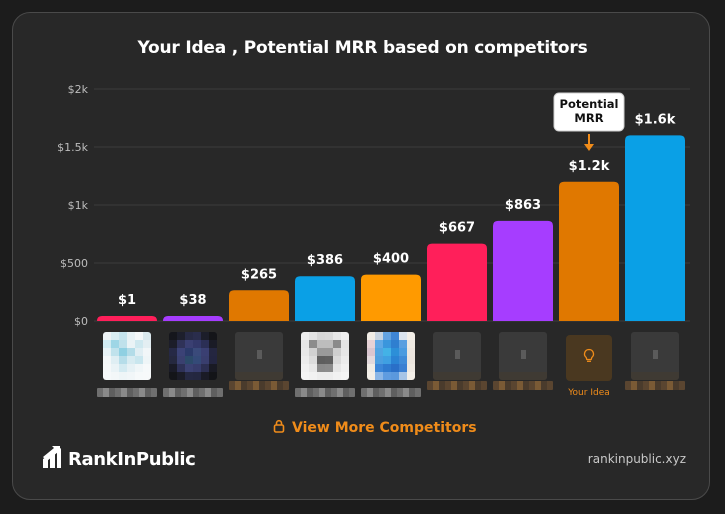 This screenshot has height=514, width=725. Describe the element at coordinates (74, 263) in the screenshot. I see `y-tick-label: $500` at that location.